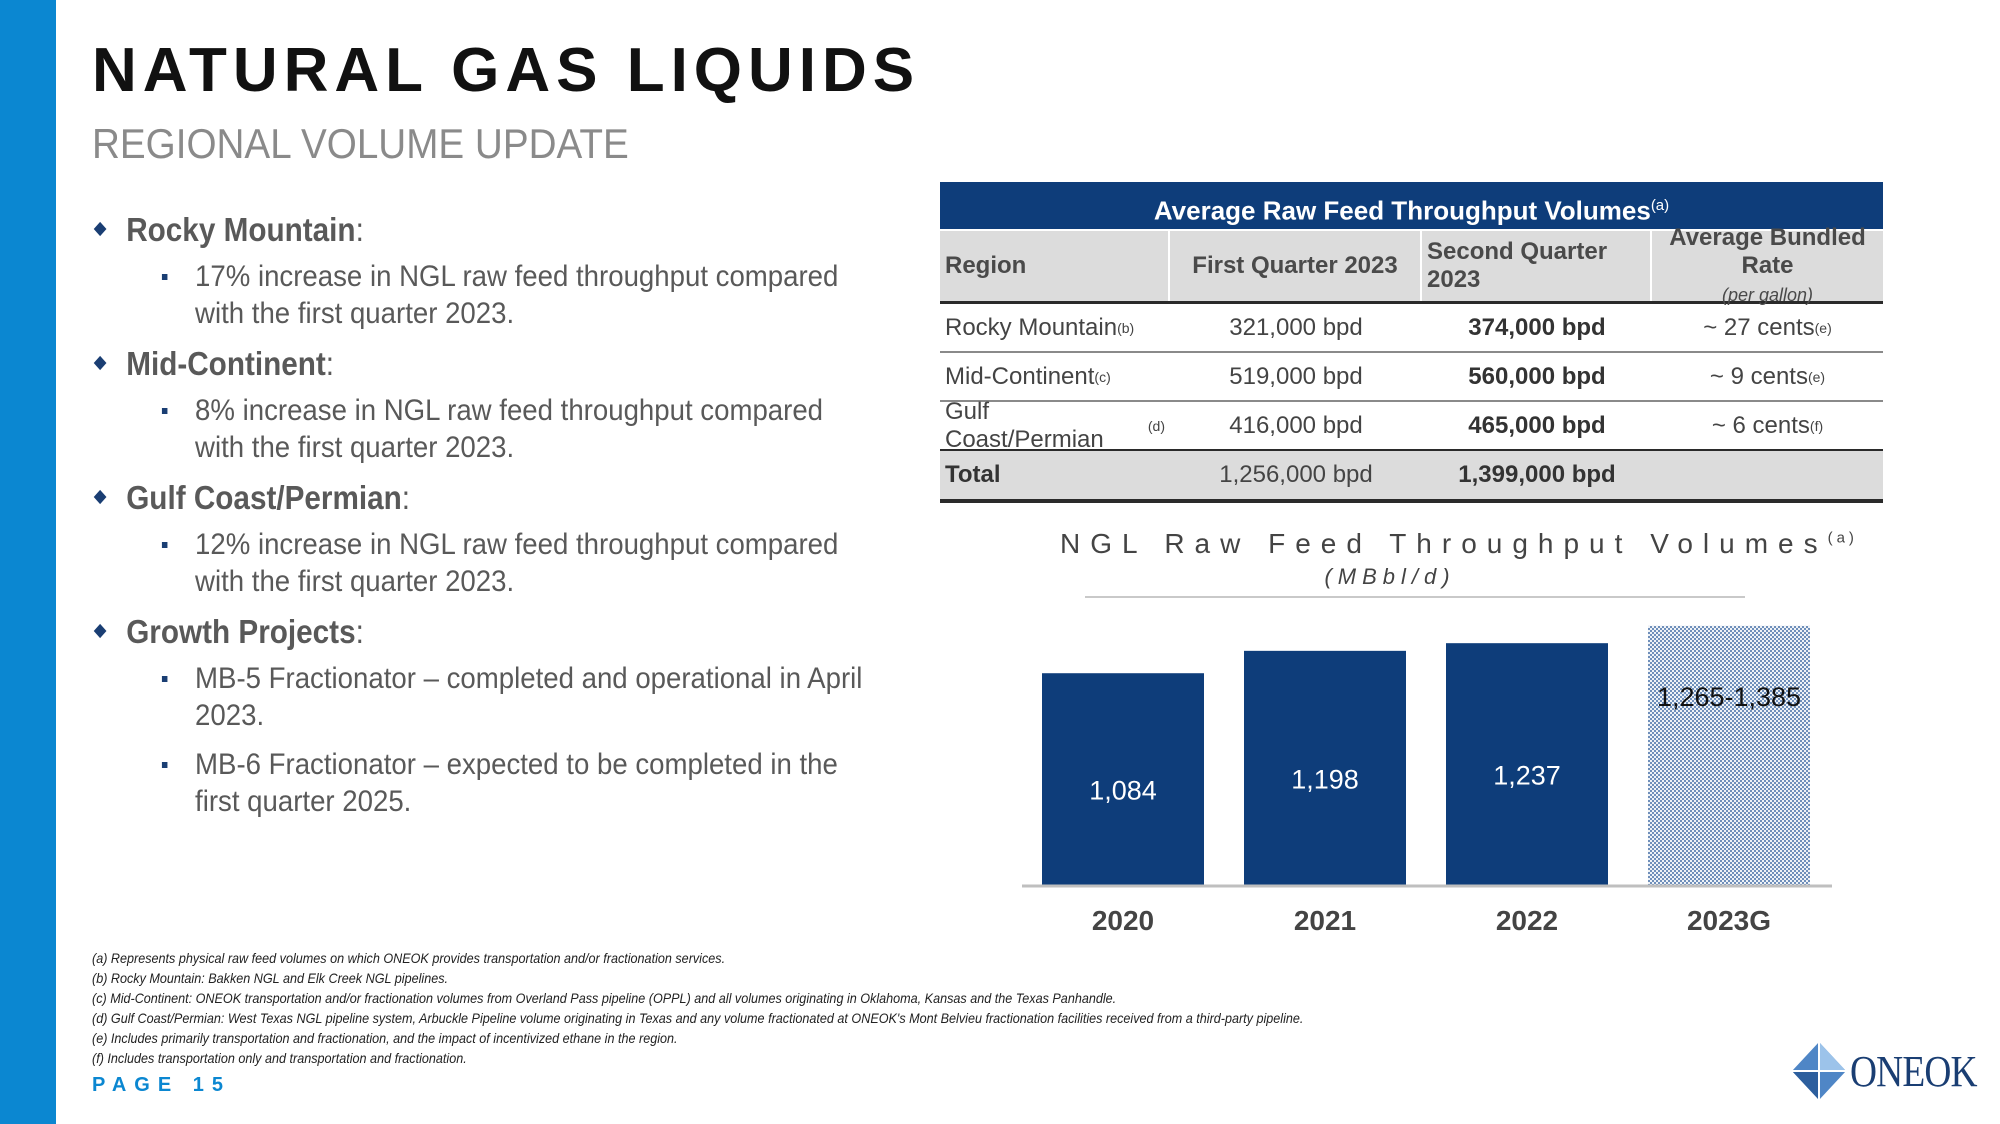 The width and height of the screenshot is (2000, 1124). I want to click on column-header-region: Region, so click(1055, 266).